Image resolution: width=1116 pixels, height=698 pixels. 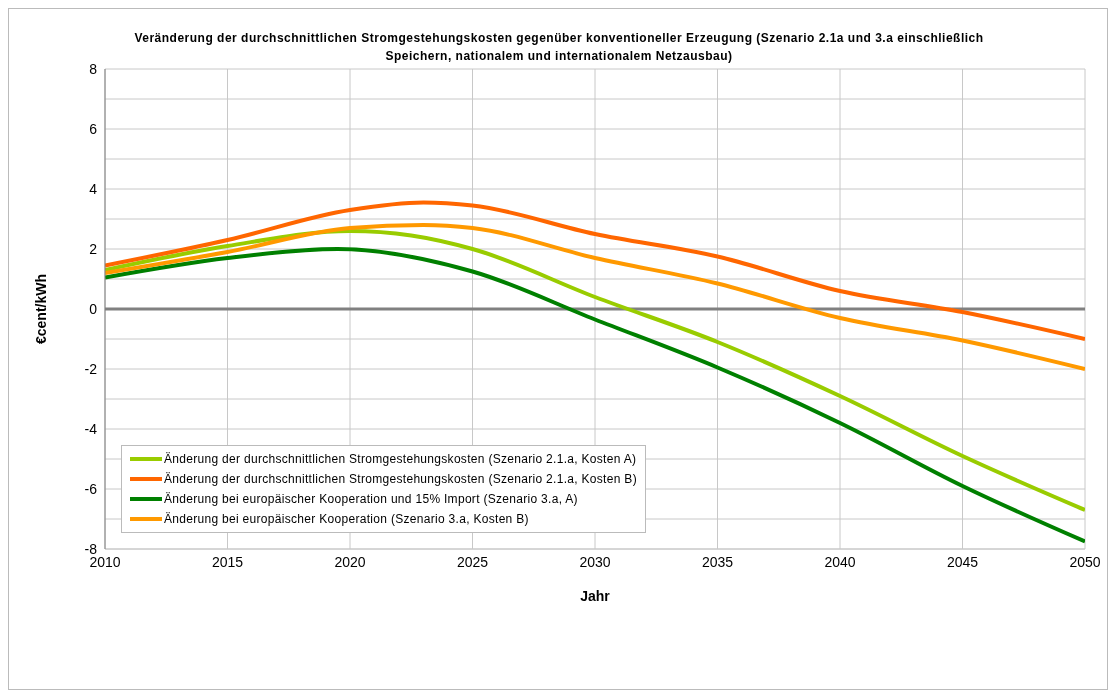 What do you see at coordinates (40, 309) in the screenshot?
I see `y-axis-title: €cent/kWh` at bounding box center [40, 309].